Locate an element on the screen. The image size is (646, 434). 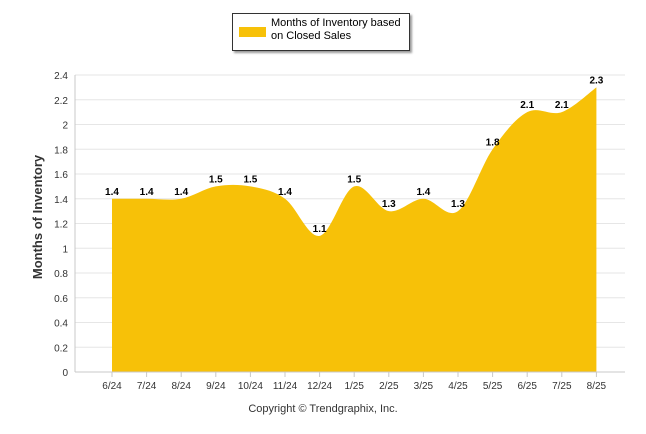
y-tick-label: 1.6 is located at coordinates (61, 175).